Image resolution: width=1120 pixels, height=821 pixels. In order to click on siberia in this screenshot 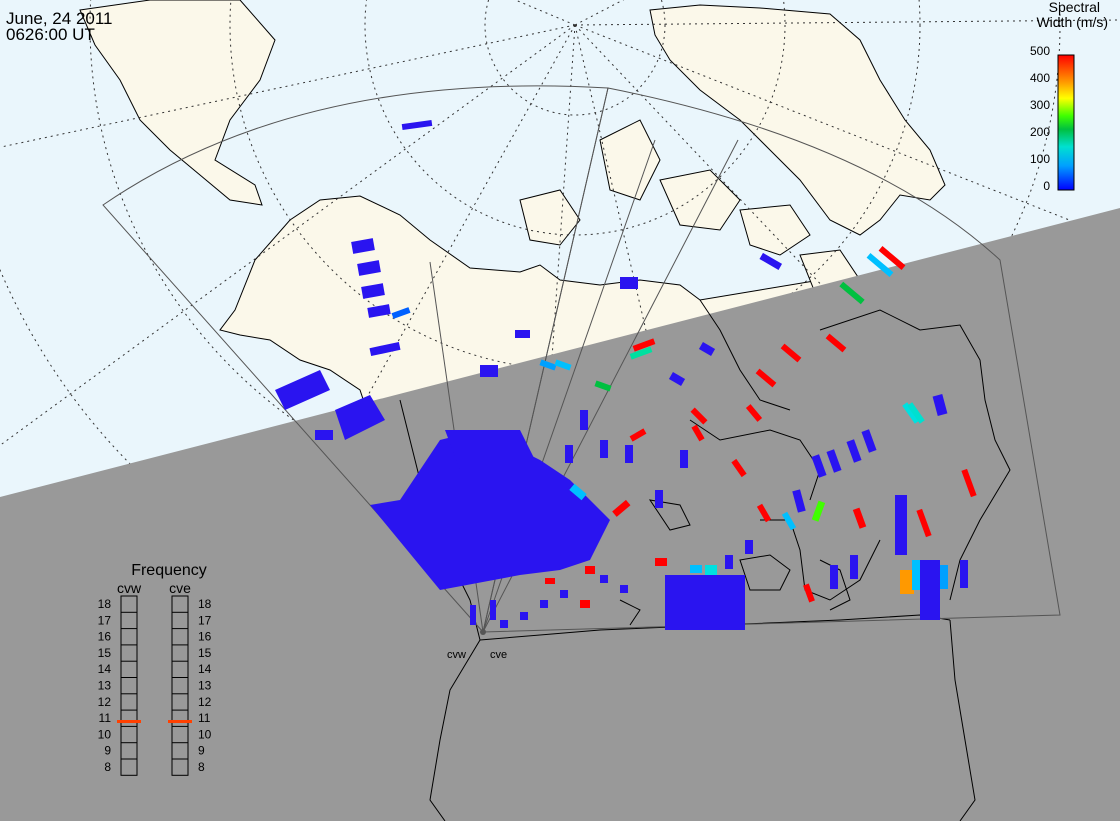, I will do `click(177, 103)`.